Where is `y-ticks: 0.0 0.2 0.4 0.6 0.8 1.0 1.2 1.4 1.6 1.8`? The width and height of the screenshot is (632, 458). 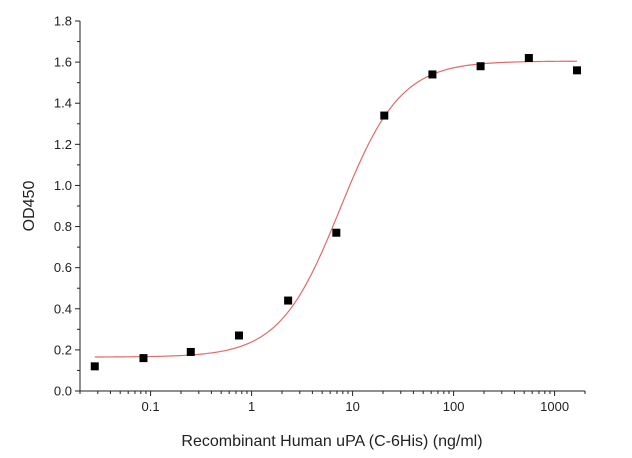
y-ticks: 0.0 0.2 0.4 0.6 0.8 1.0 1.2 1.4 1.6 1.8 is located at coordinates (67, 206).